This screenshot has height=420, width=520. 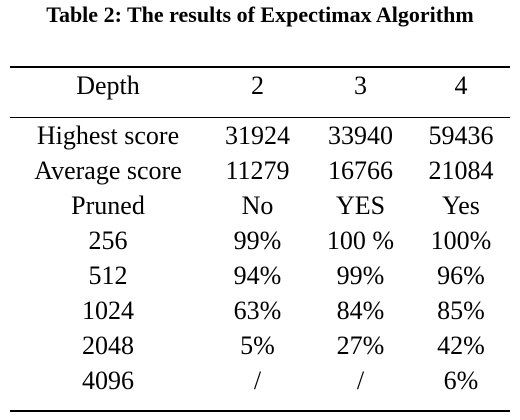 I want to click on table-cell: 94%, so click(x=257, y=275).